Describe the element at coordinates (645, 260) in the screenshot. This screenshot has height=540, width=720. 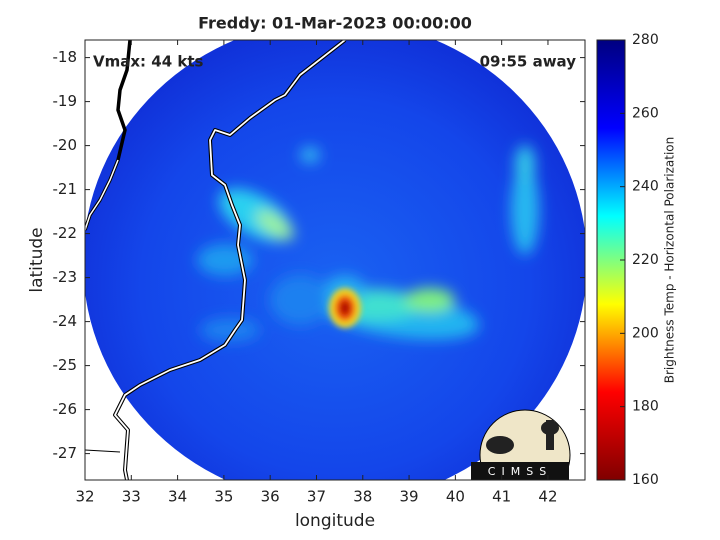
I see `colorbar-tick-label: 220` at that location.